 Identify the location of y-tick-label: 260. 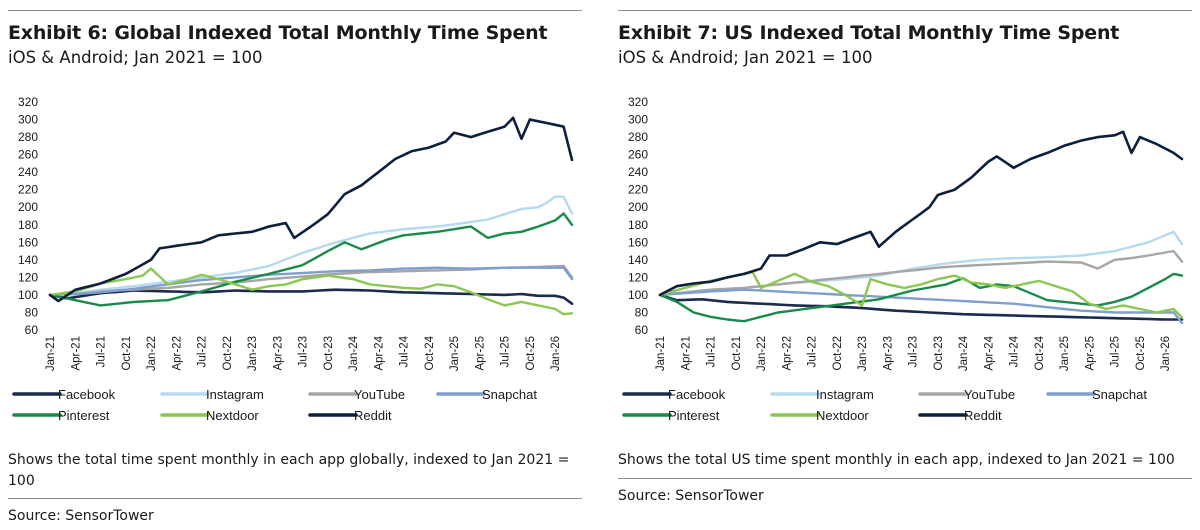
(638, 155).